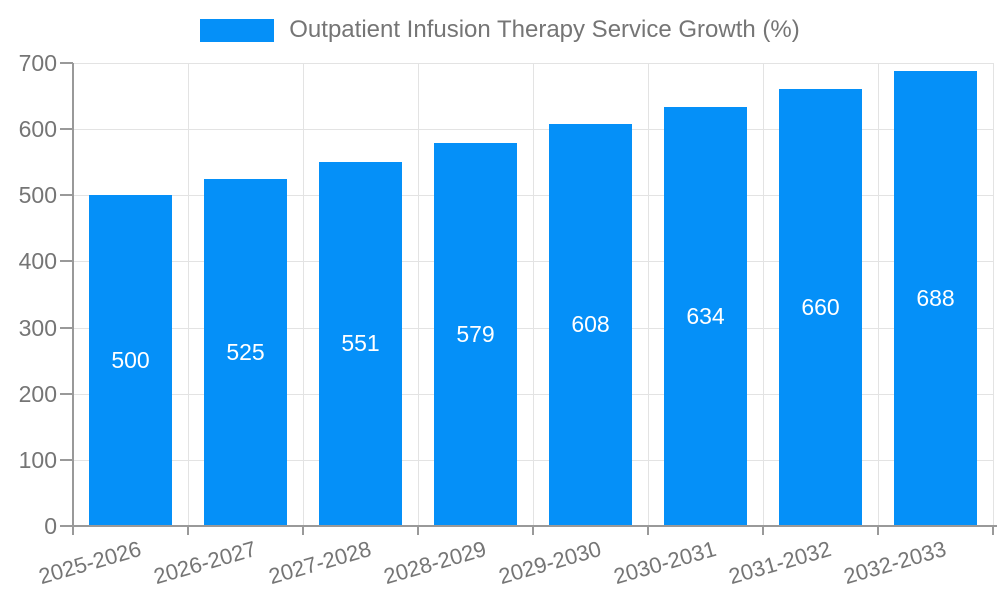 This screenshot has height=600, width=1000. What do you see at coordinates (73, 299) in the screenshot?
I see `y-axis-line` at bounding box center [73, 299].